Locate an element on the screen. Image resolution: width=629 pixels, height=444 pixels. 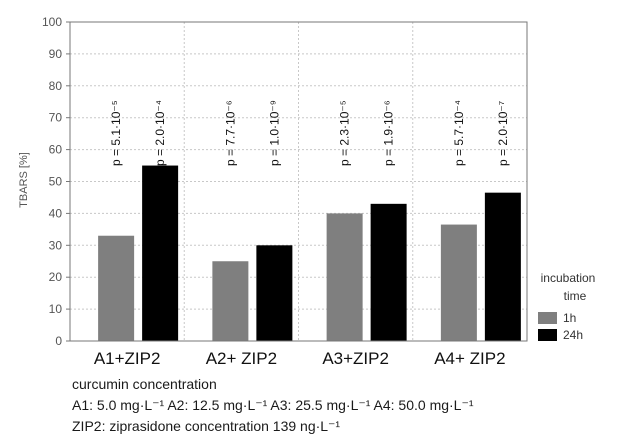
bar-1-24h is located at coordinates (160, 253).